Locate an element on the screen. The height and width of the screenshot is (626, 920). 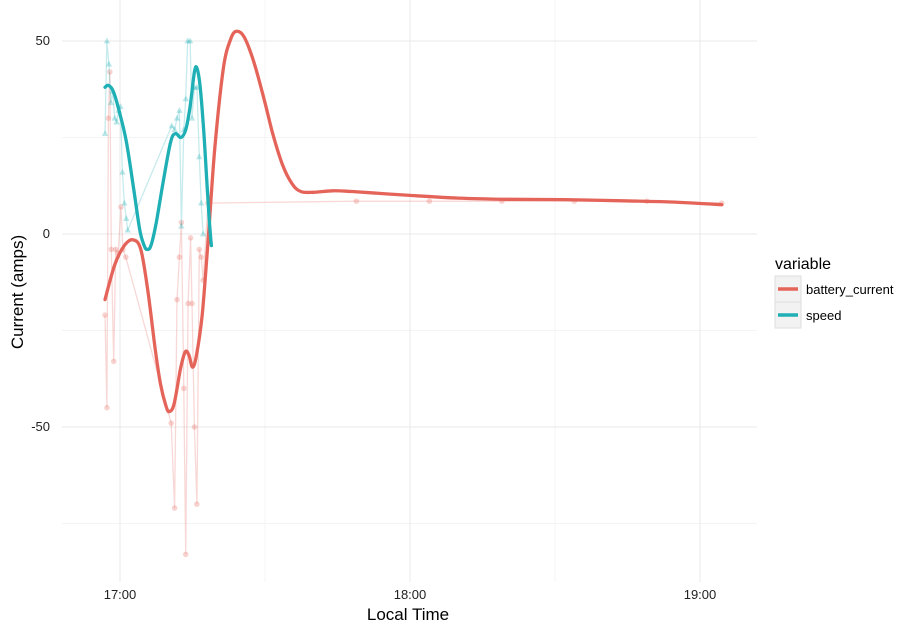
raw-line-speed is located at coordinates (154, 137).